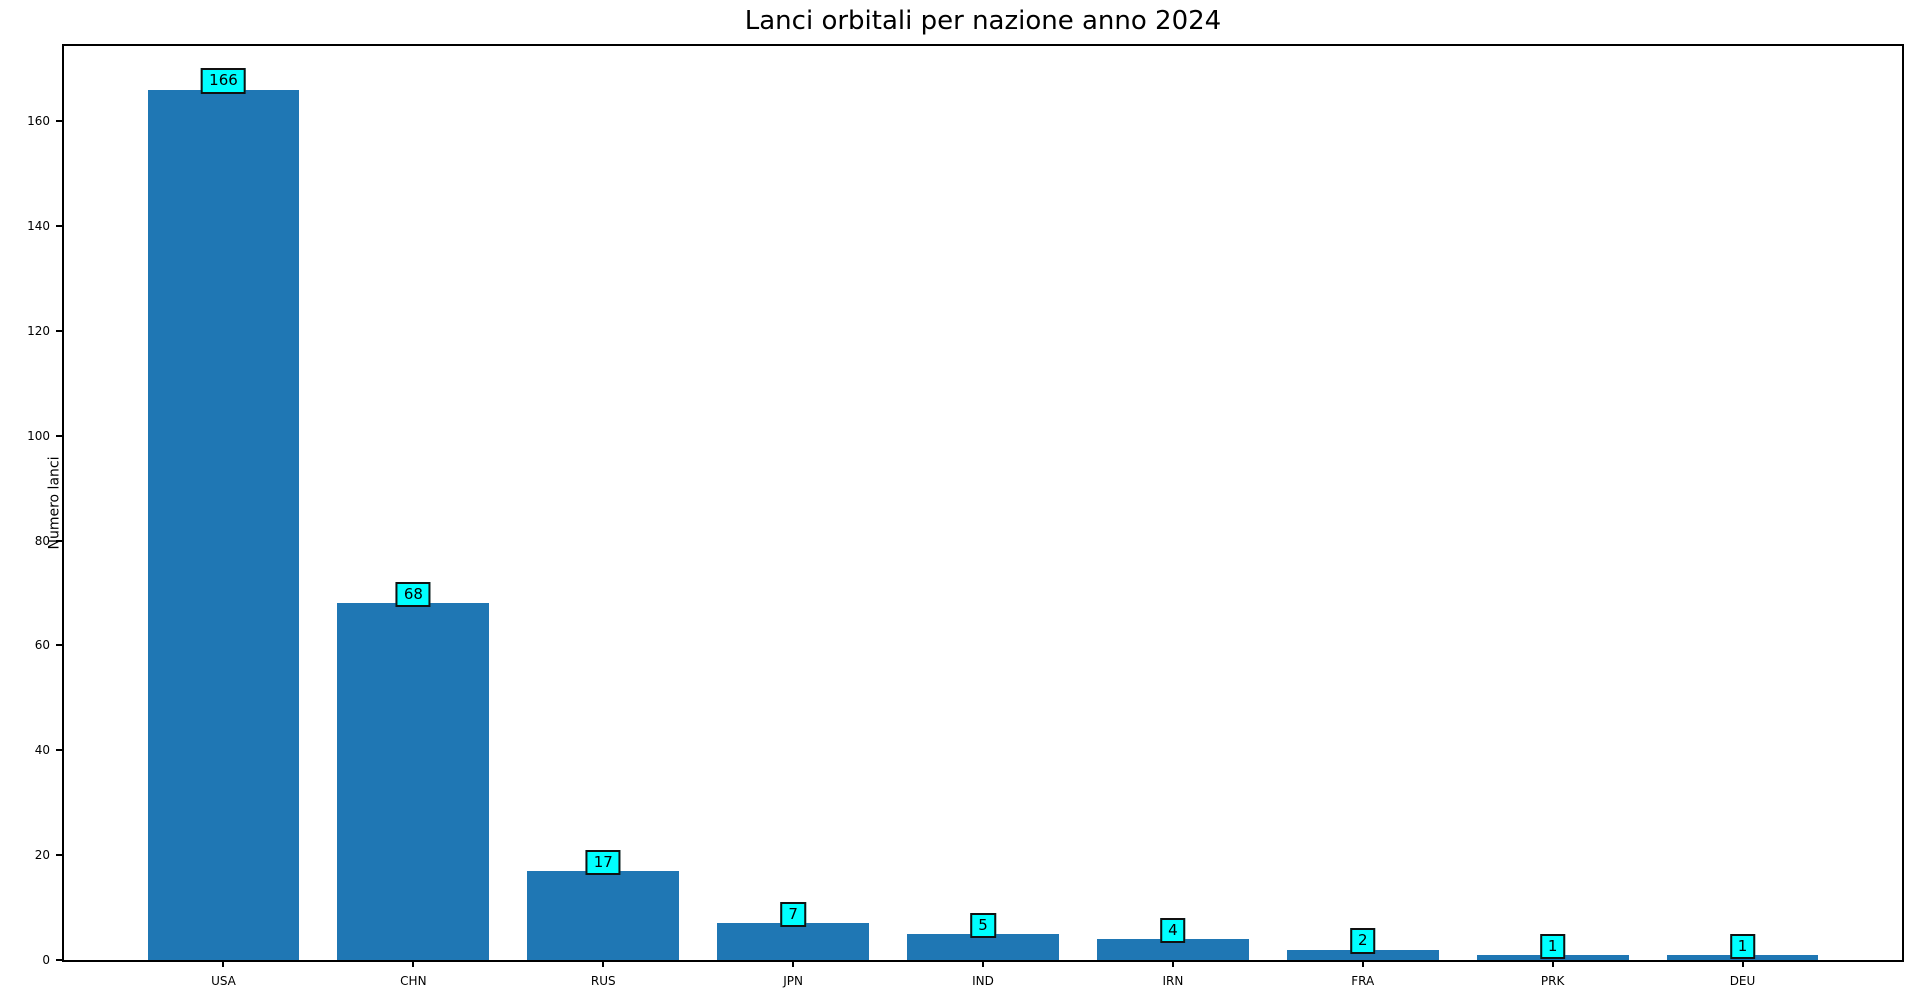  I want to click on bar-value-label-jpn: 7, so click(793, 915).